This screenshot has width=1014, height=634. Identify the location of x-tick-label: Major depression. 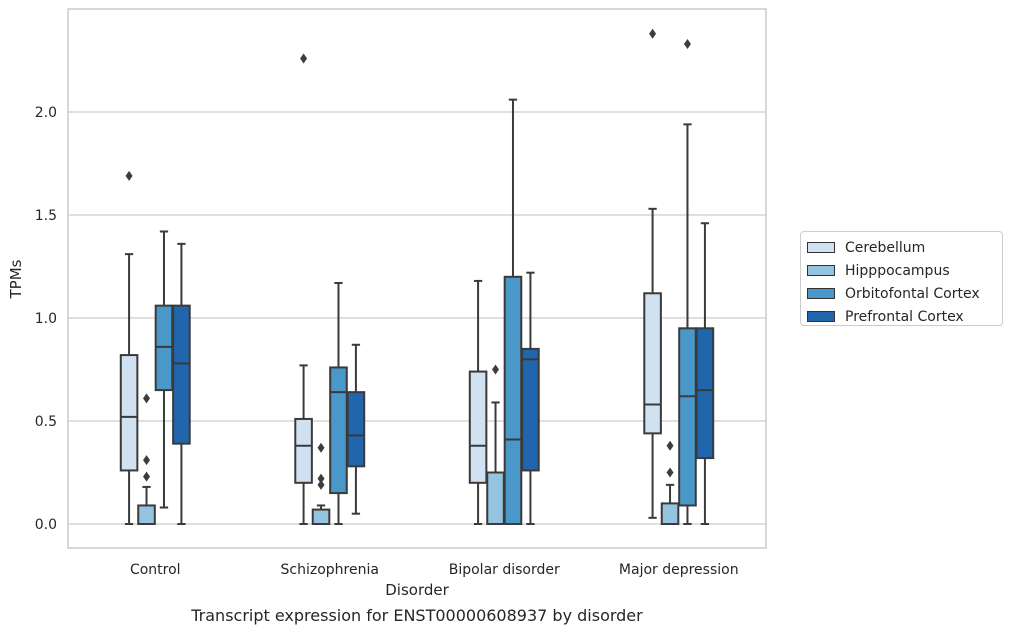
(679, 570).